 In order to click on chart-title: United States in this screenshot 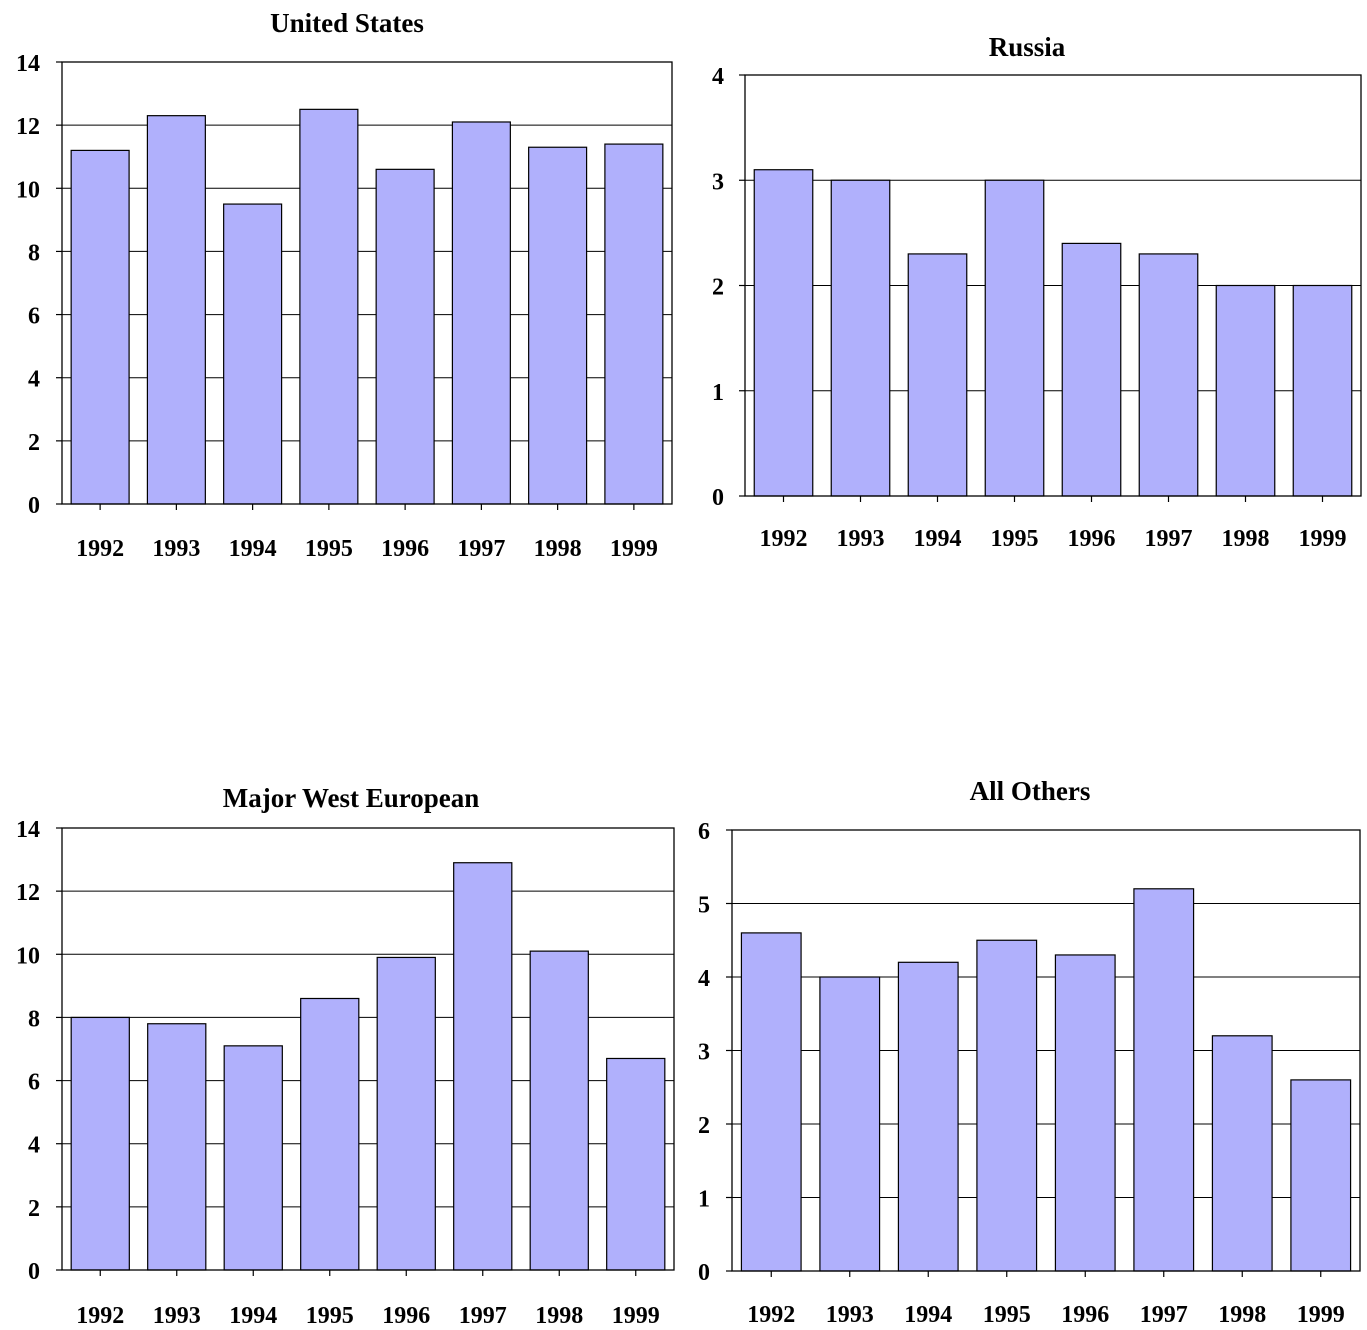, I will do `click(347, 23)`.